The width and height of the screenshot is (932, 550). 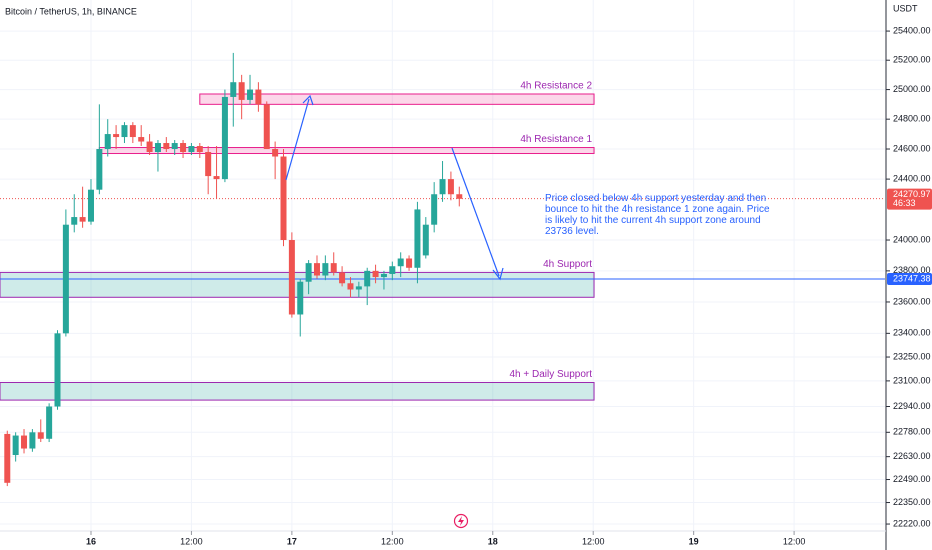 I want to click on y-tick-label: 25200.00, so click(x=912, y=60).